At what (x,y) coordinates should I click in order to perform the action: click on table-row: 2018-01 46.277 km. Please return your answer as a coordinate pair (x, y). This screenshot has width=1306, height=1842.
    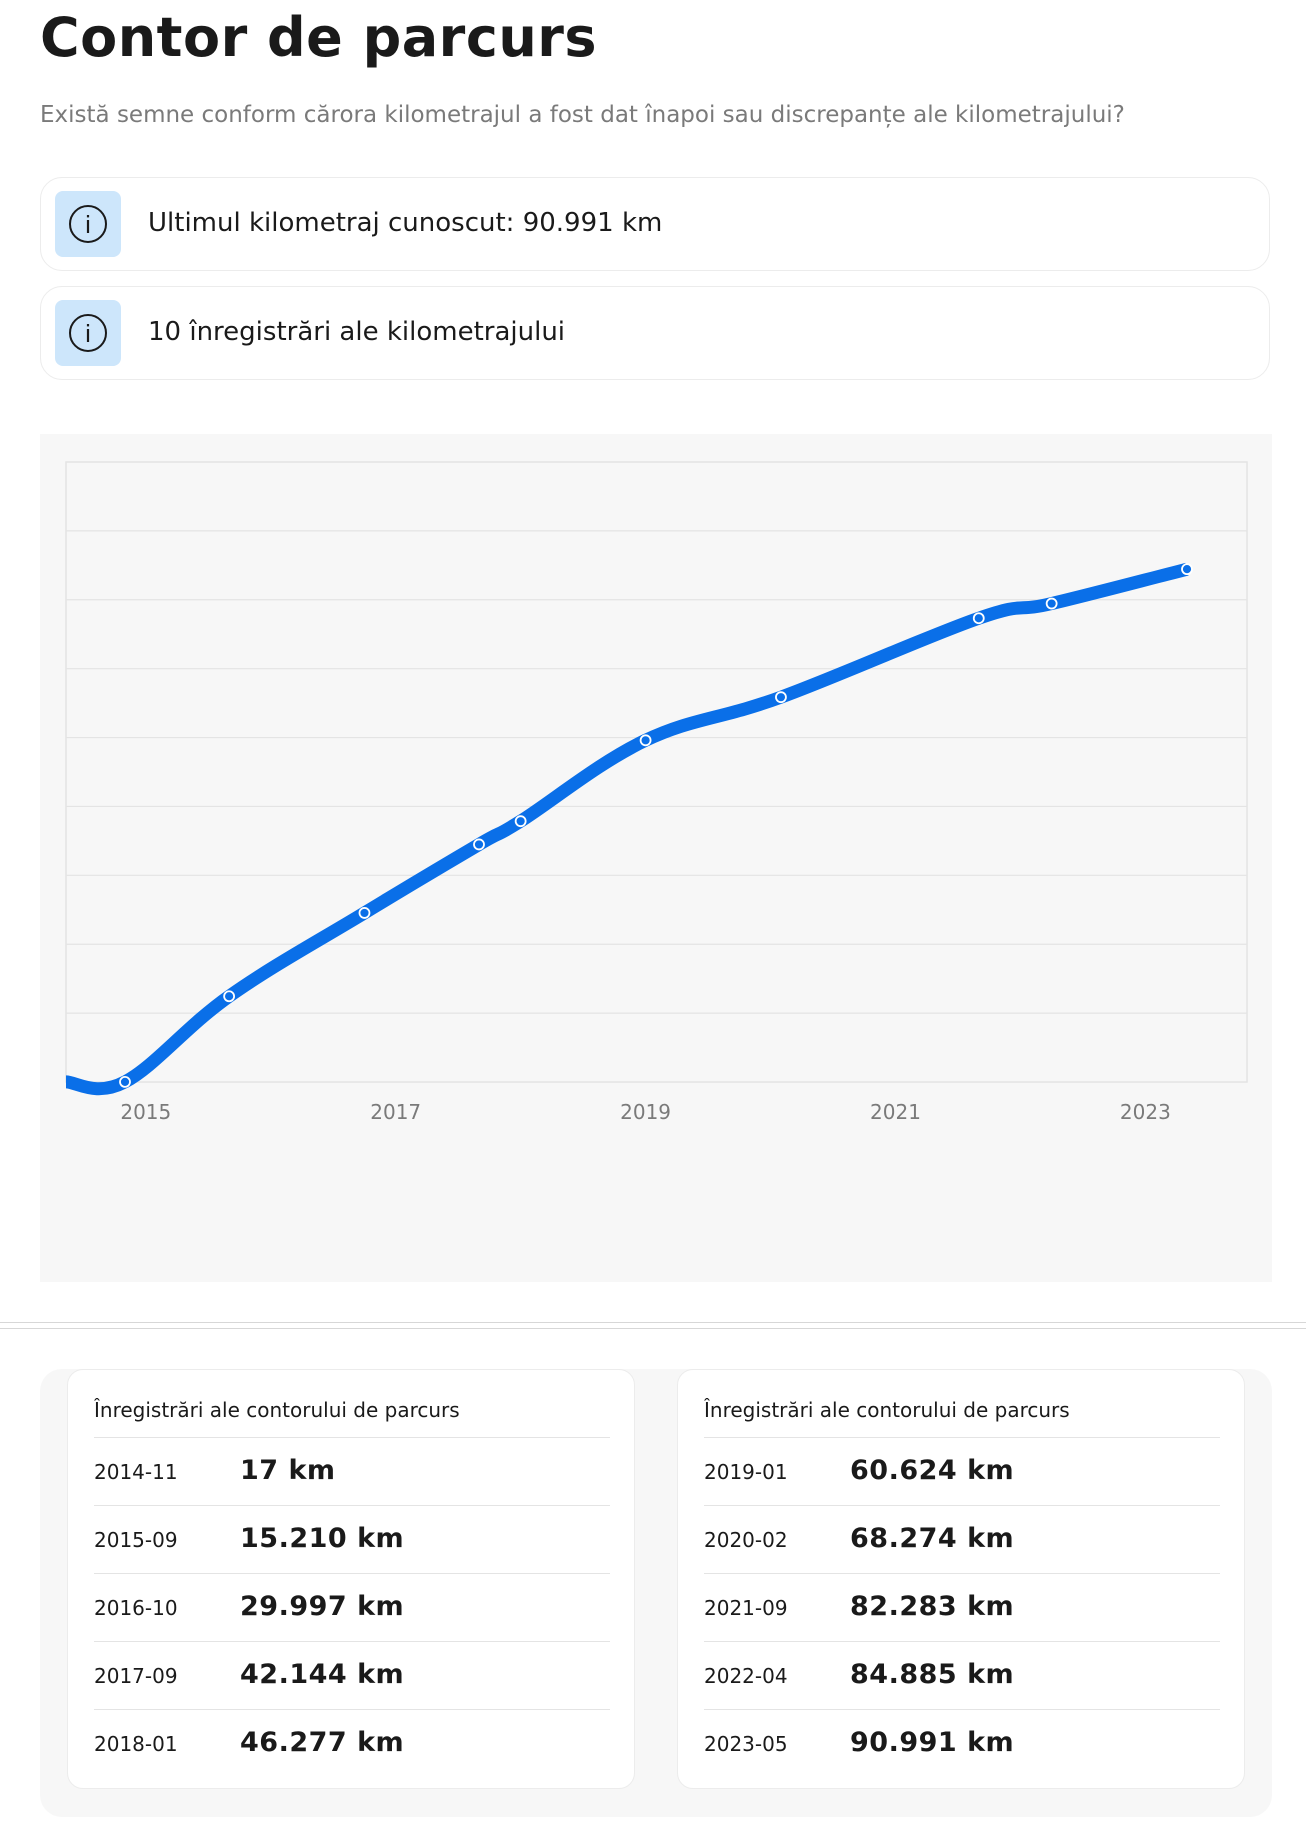
    Looking at the image, I should click on (352, 1743).